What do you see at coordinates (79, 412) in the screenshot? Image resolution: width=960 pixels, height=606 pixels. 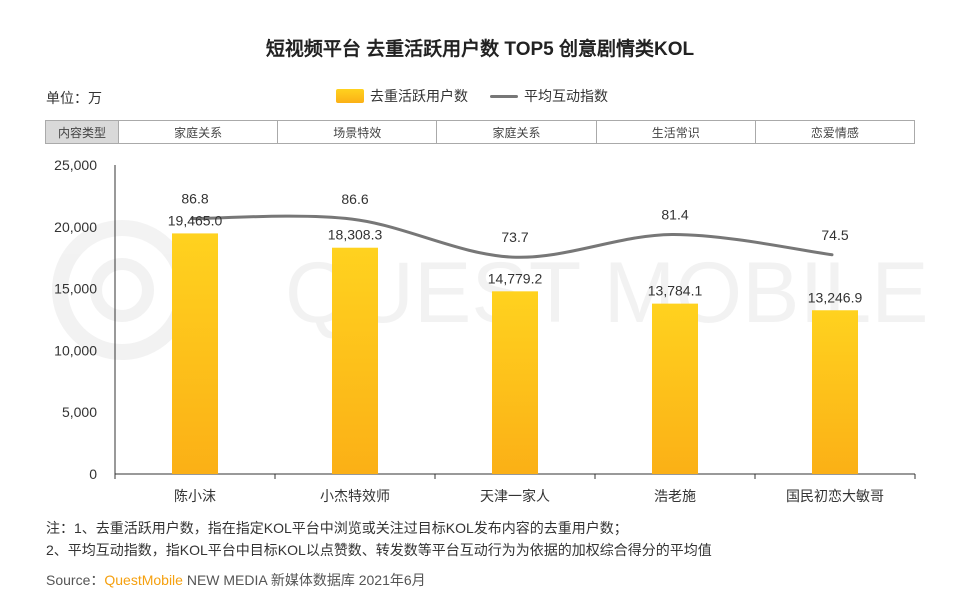 I see `y-tick-label: 5,000` at bounding box center [79, 412].